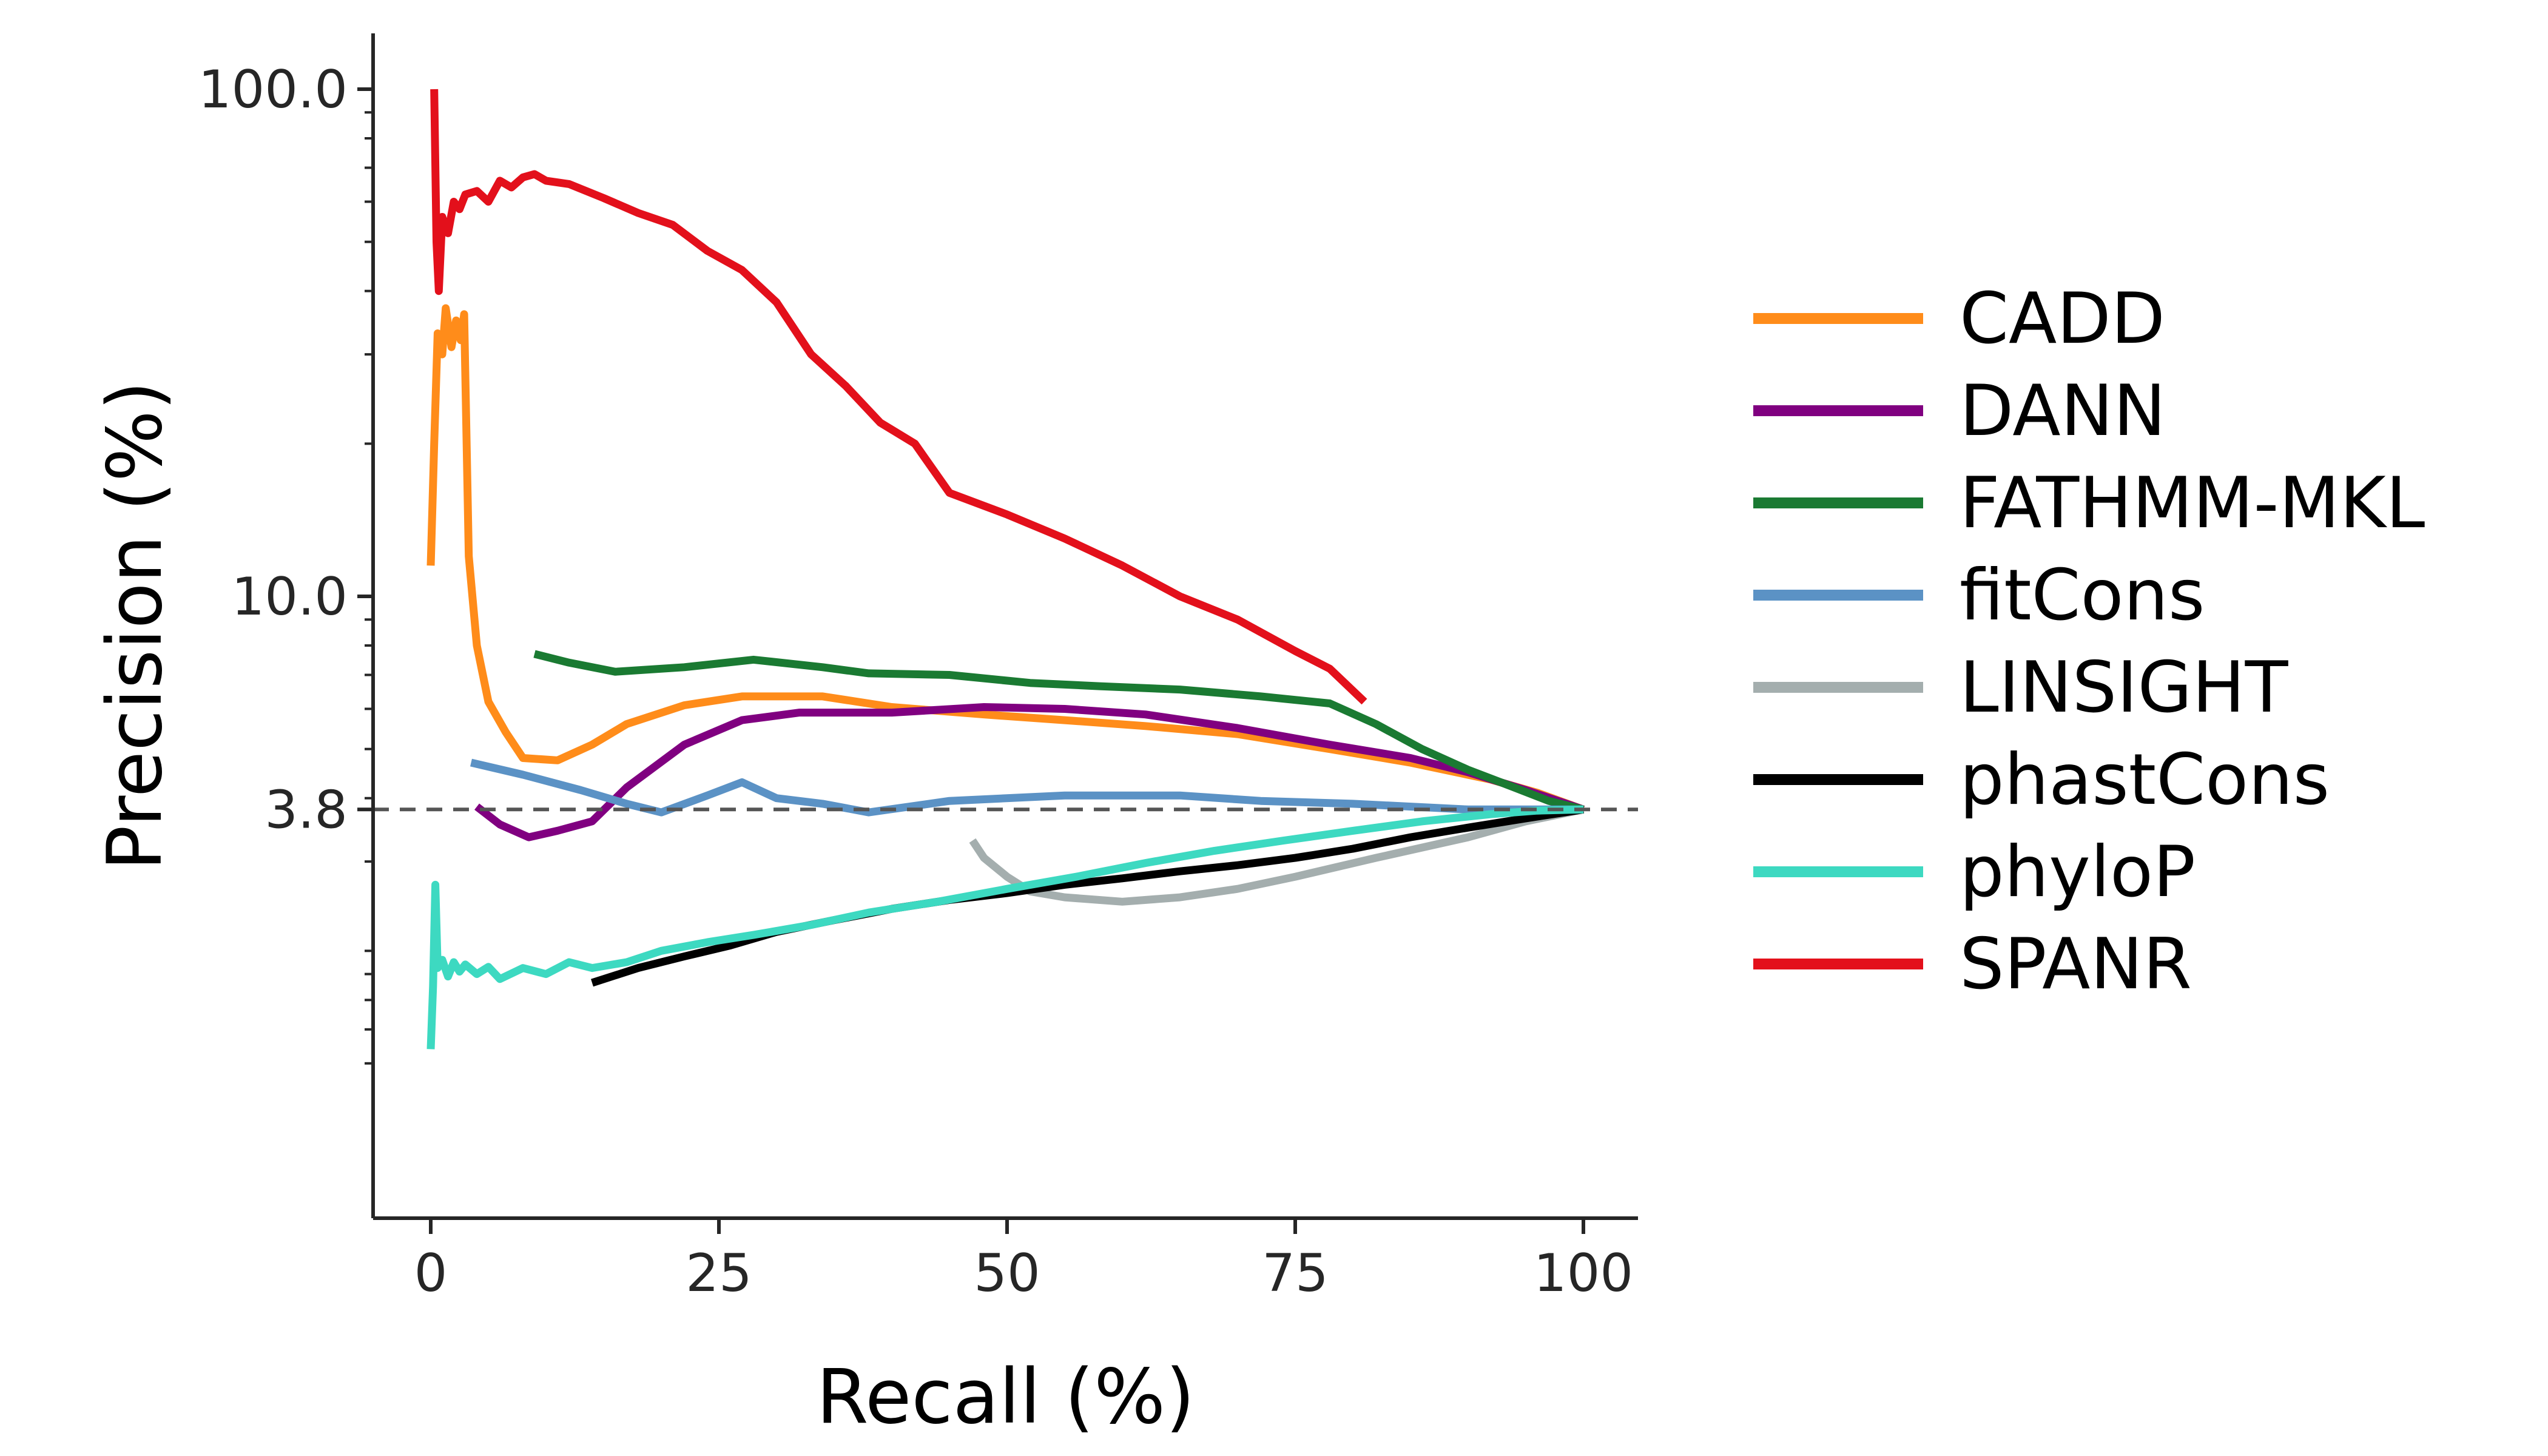  What do you see at coordinates (2078, 872) in the screenshot?
I see `legend-label: phyloP` at bounding box center [2078, 872].